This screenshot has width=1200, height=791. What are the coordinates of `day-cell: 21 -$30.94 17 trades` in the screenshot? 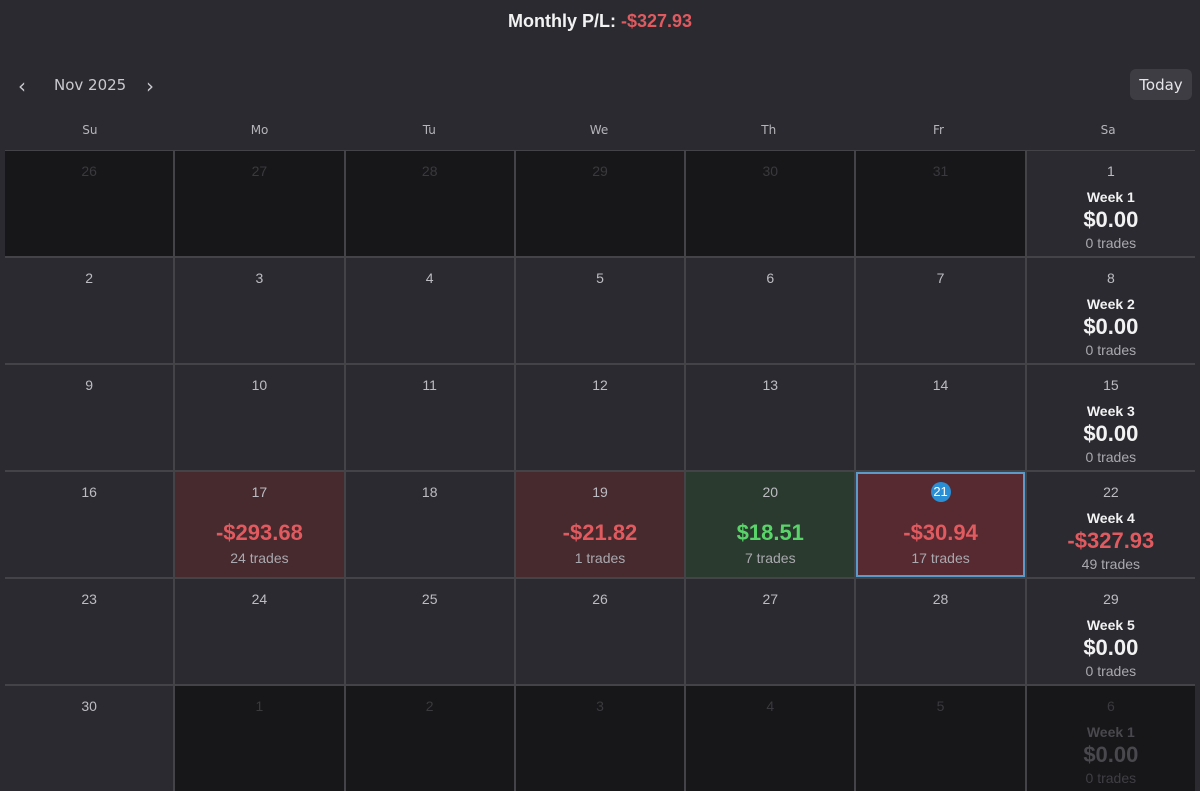 It's located at (940, 524).